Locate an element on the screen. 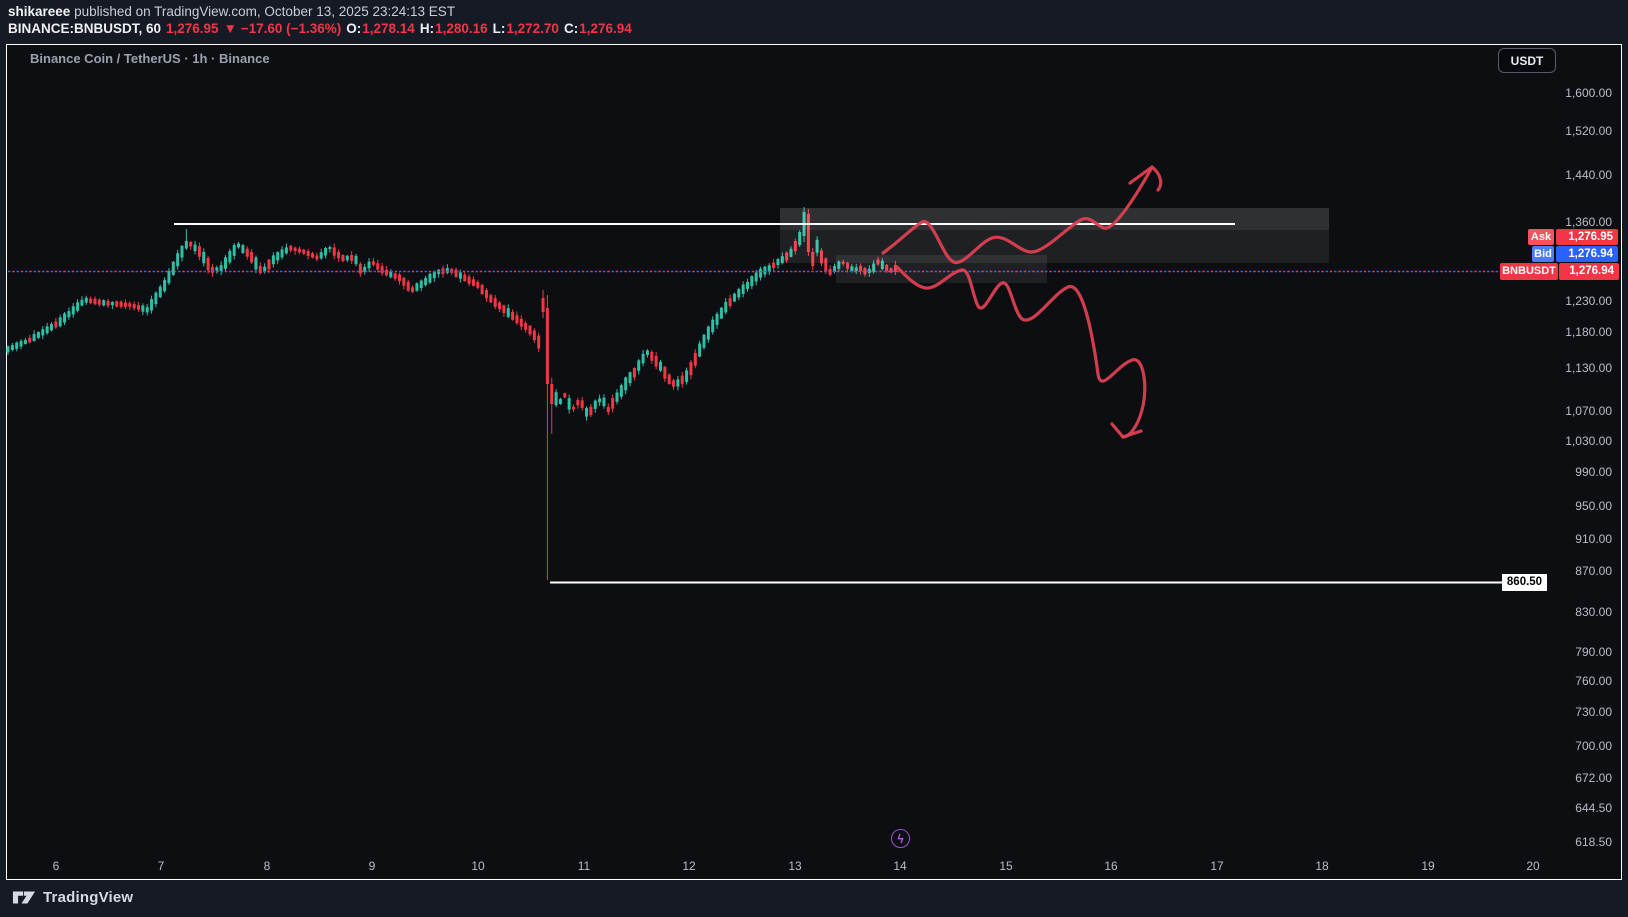 The width and height of the screenshot is (1628, 917). drawn-arrow-down is located at coordinates (1021, 352).